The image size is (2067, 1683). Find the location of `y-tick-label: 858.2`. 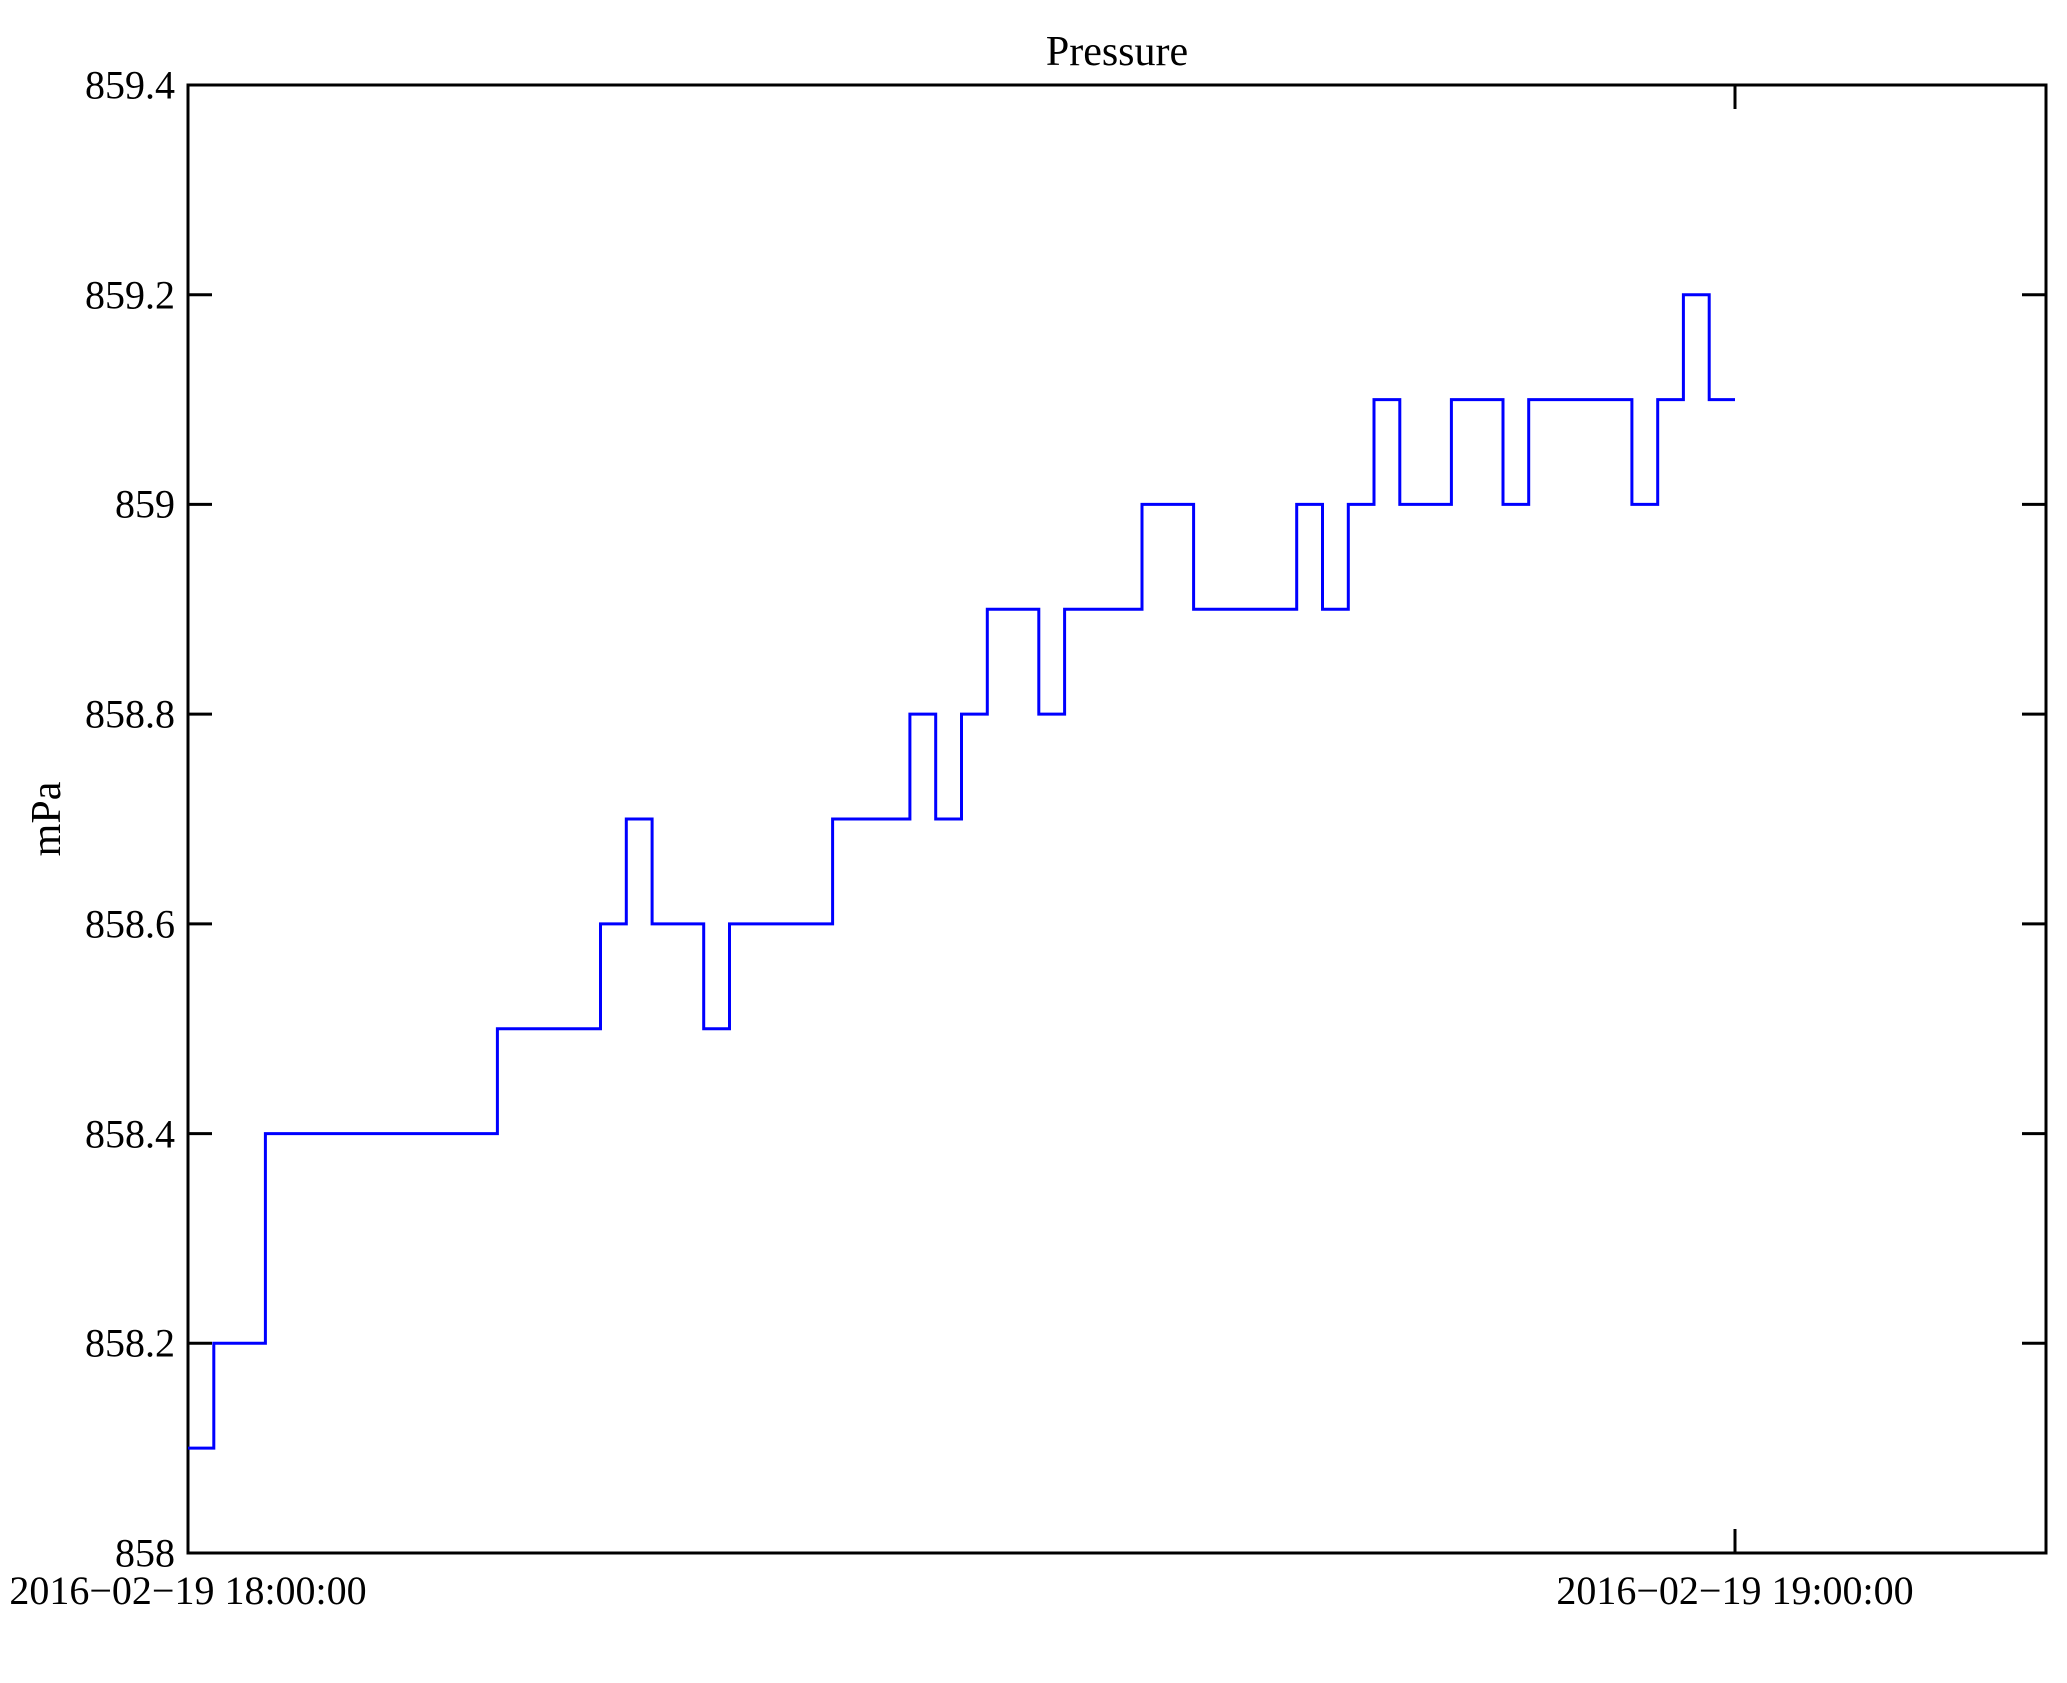

y-tick-label: 858.2 is located at coordinates (130, 1343).